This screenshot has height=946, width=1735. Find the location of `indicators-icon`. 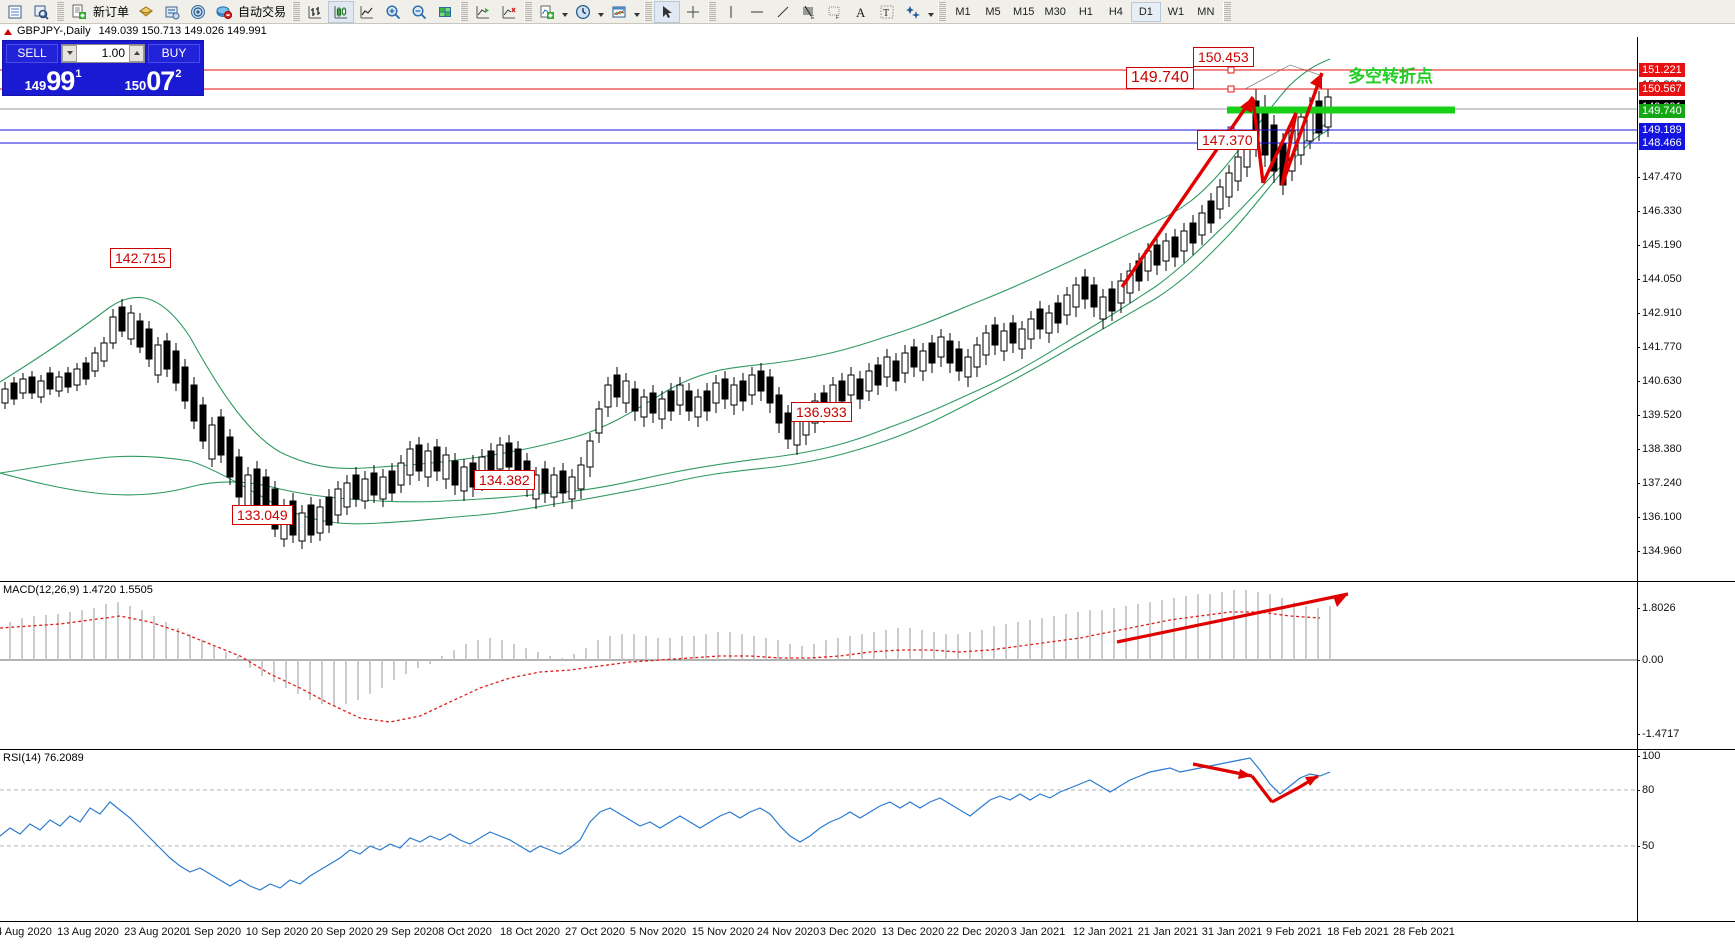

indicators-icon is located at coordinates (547, 12).